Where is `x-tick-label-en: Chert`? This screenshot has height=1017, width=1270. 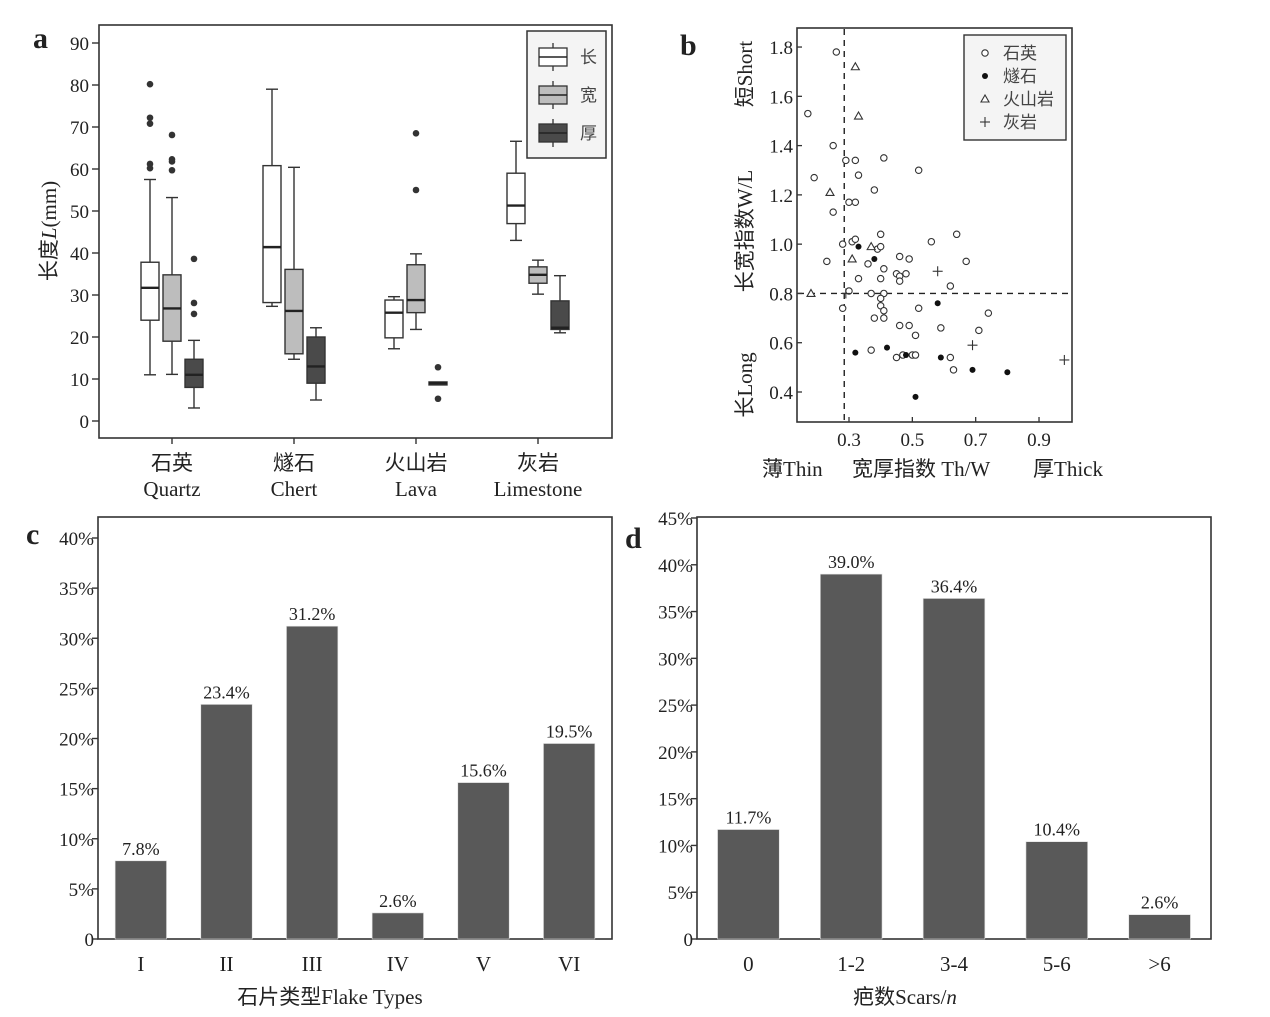 x-tick-label-en: Chert is located at coordinates (294, 489).